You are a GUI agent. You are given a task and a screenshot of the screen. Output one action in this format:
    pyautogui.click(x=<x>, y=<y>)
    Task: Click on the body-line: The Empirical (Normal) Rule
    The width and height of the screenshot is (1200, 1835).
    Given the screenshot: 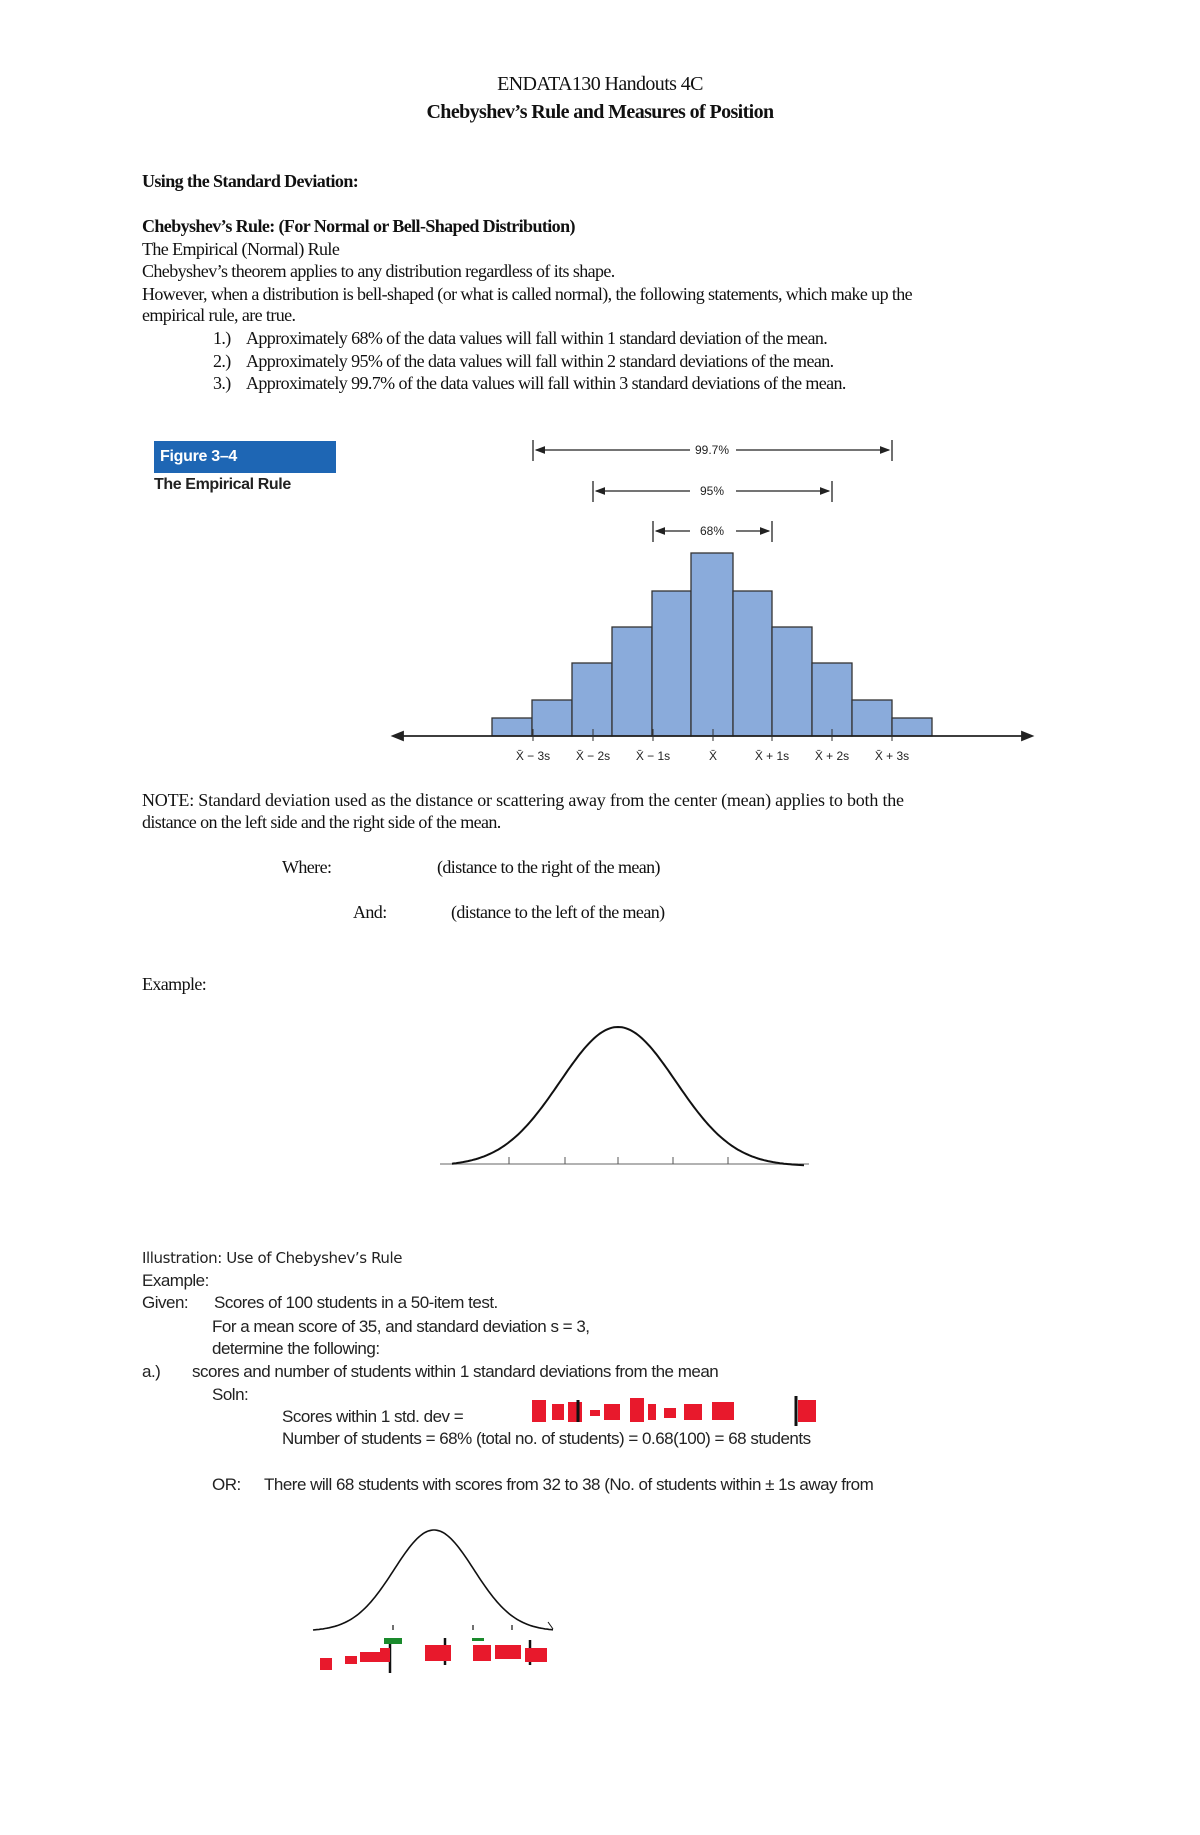 What is the action you would take?
    pyautogui.click(x=241, y=249)
    